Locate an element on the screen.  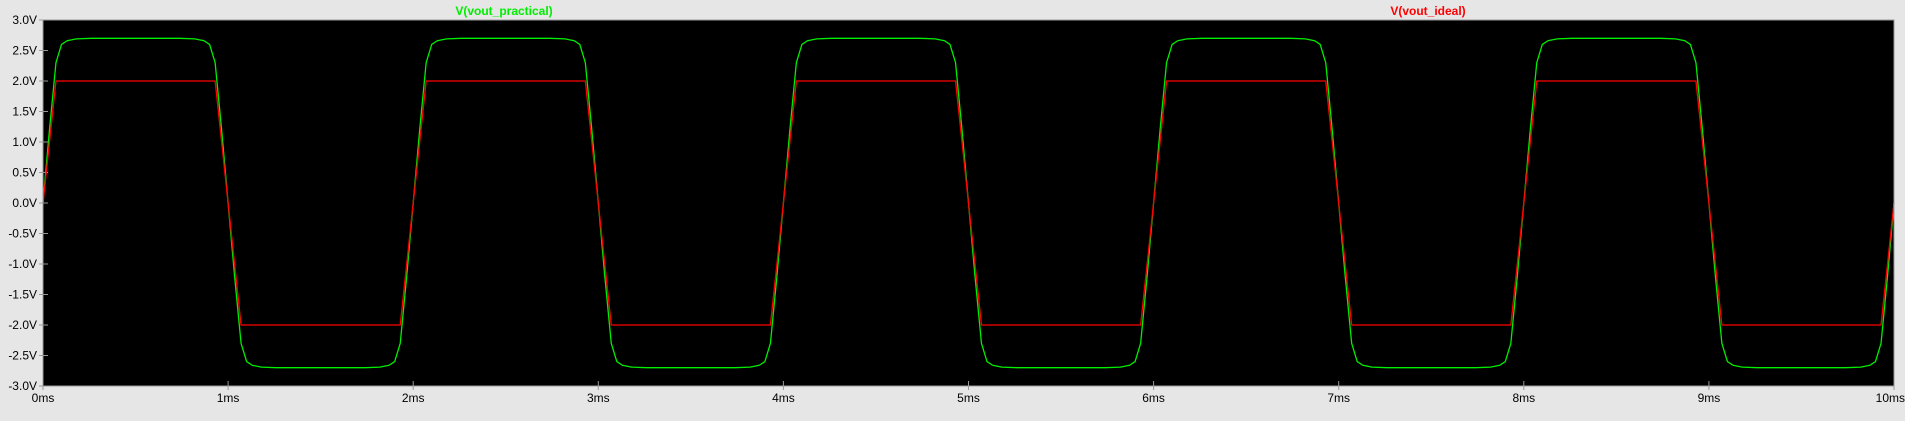
y-tick-label: 3.0V is located at coordinates (24, 20).